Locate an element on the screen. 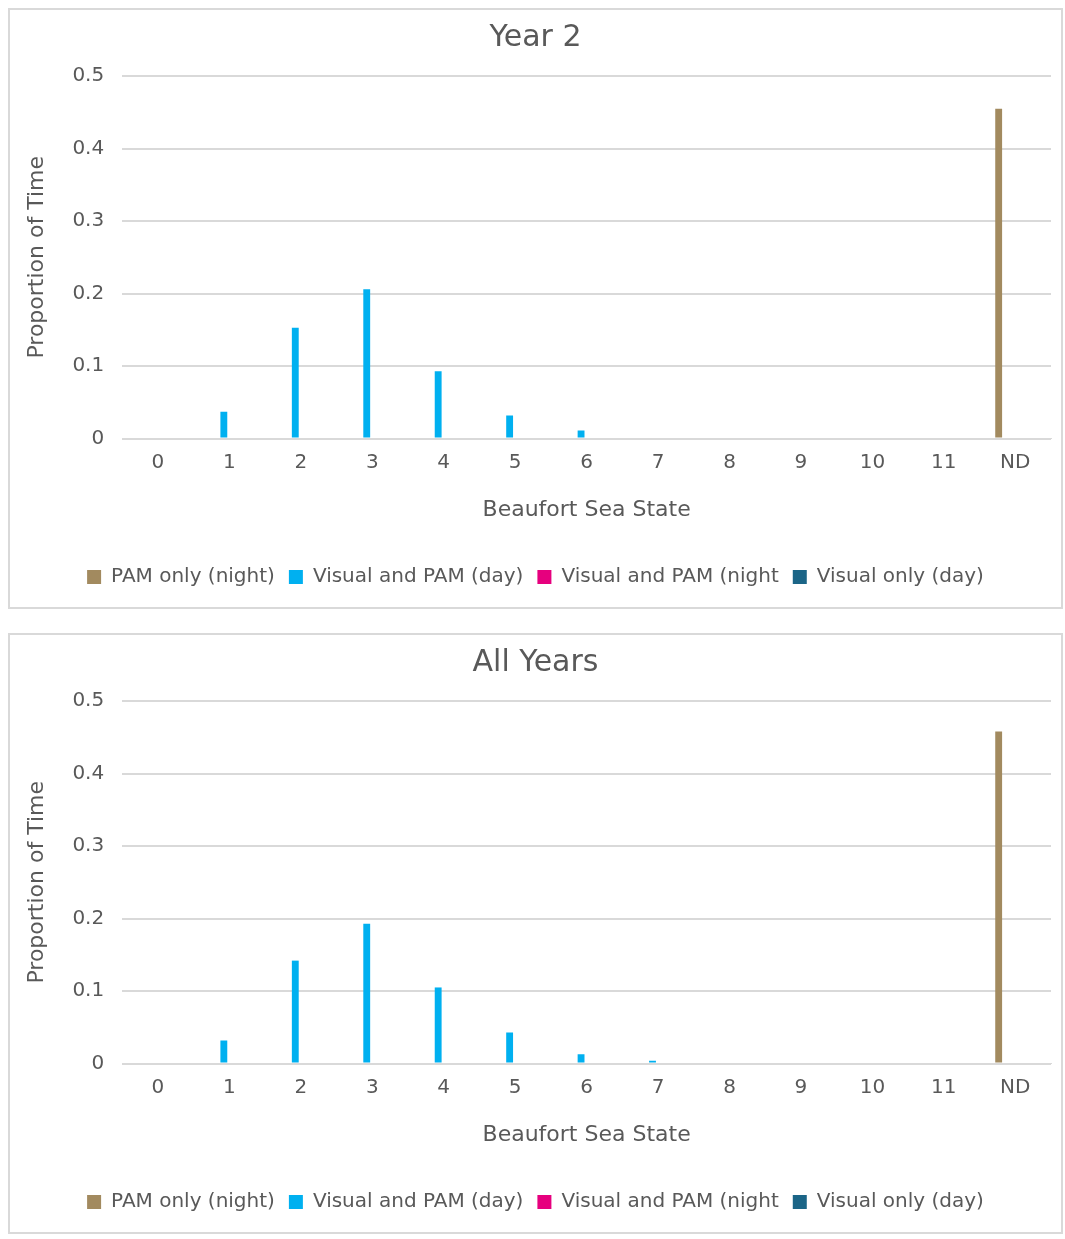  chart-title: All Years is located at coordinates (535, 660).